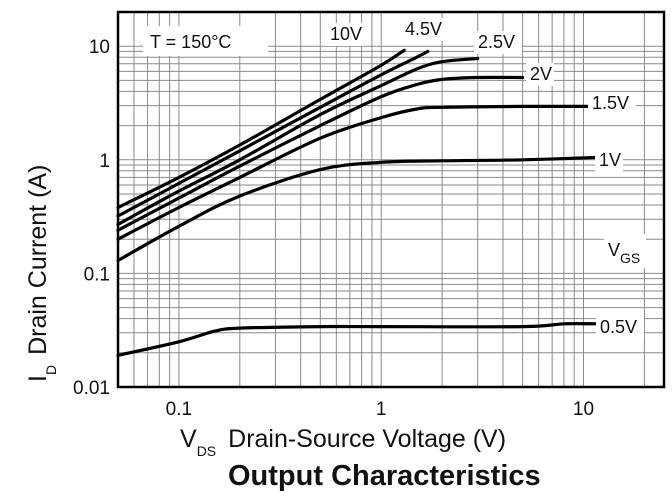 This screenshot has height=499, width=672. I want to click on series-label-1_5V: 1.5V, so click(610, 103).